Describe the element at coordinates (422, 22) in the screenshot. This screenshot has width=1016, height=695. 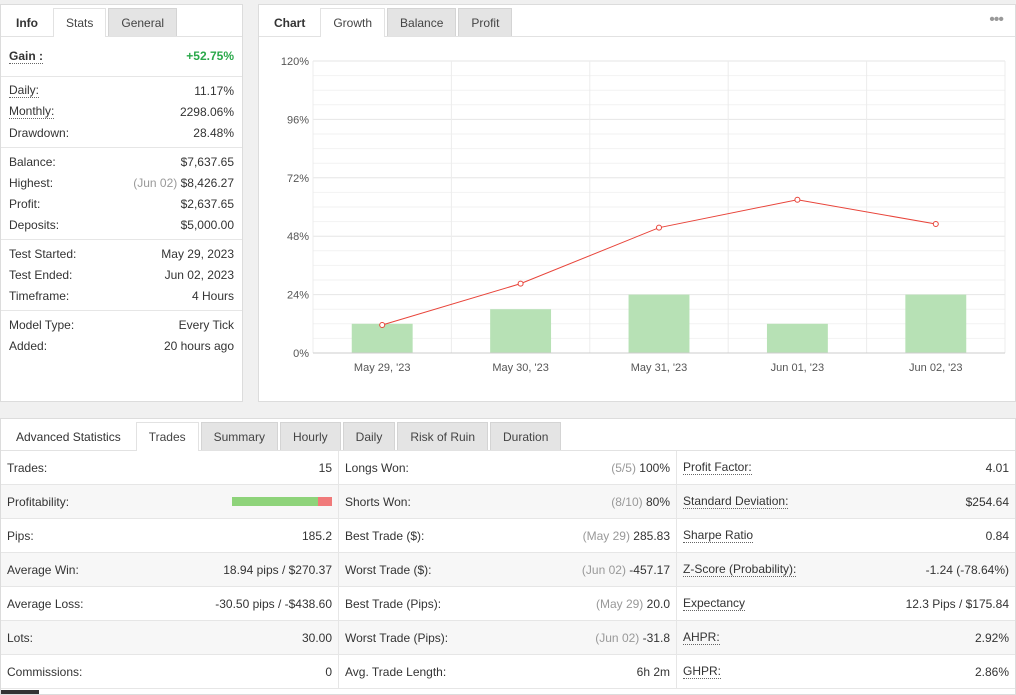
I see `tab-balance: Balance` at that location.